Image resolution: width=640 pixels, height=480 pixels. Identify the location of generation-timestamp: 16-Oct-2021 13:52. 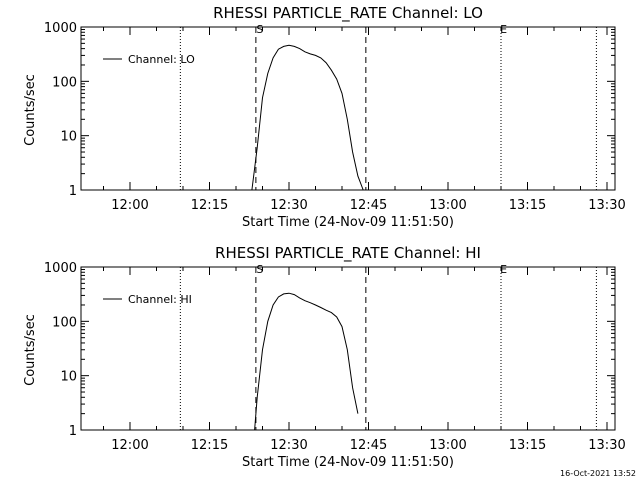
(598, 473).